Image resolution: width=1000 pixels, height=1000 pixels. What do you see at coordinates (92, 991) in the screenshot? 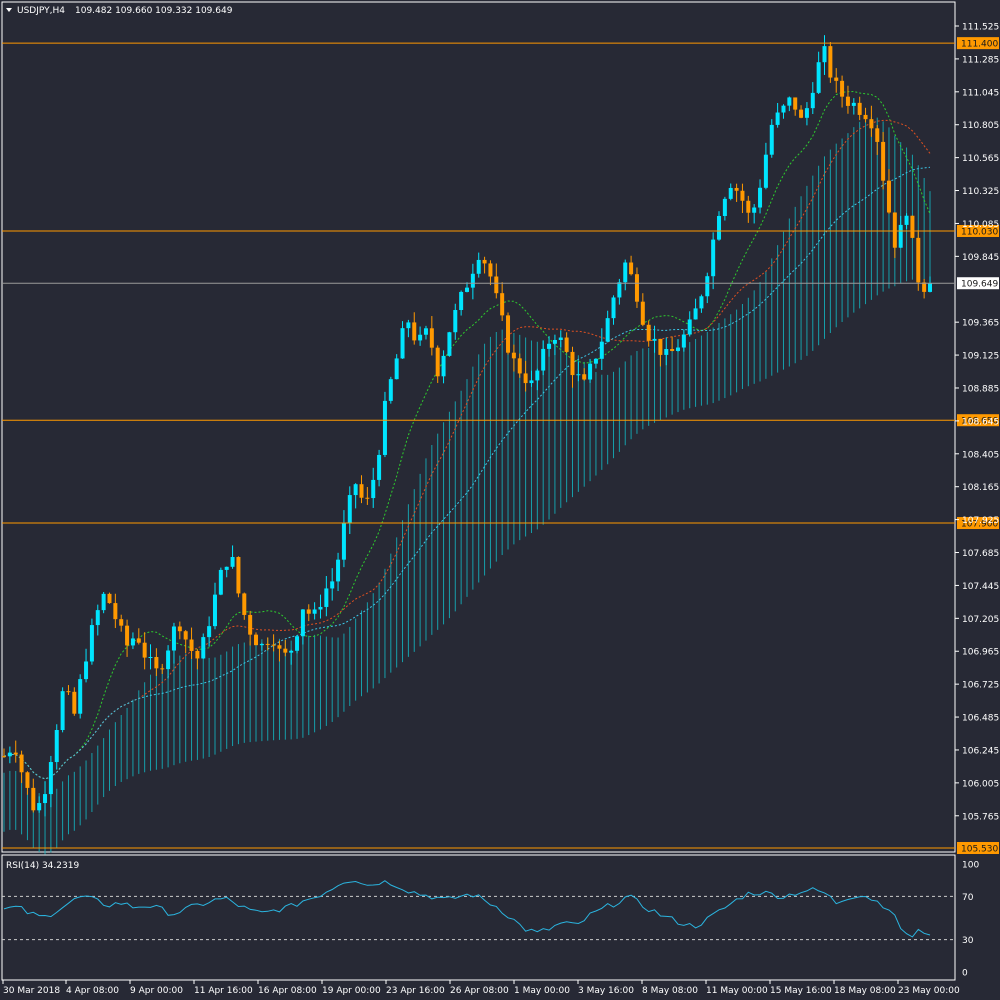
I see `x-tick-label: 4 Apr 08:00` at bounding box center [92, 991].